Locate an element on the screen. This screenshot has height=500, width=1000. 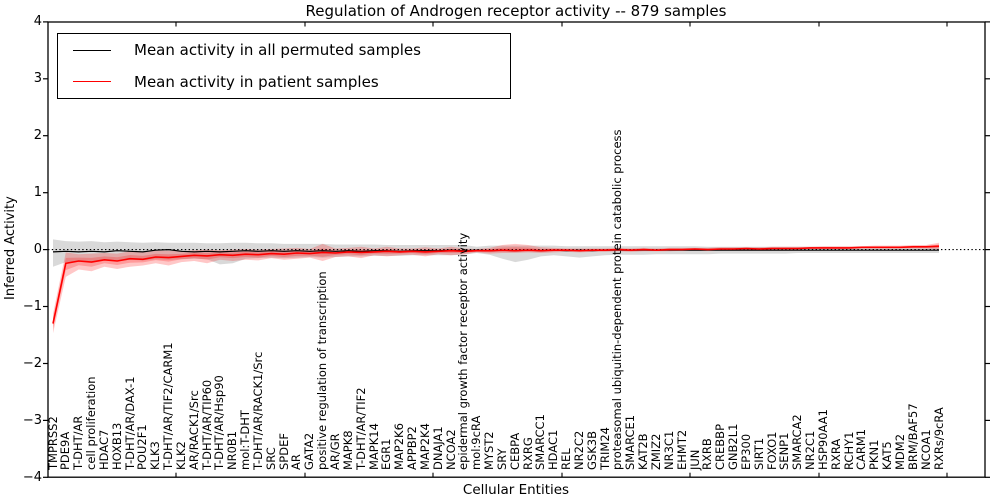
x-tick-label: AR/RACK1/Src is located at coordinates (193, 430).